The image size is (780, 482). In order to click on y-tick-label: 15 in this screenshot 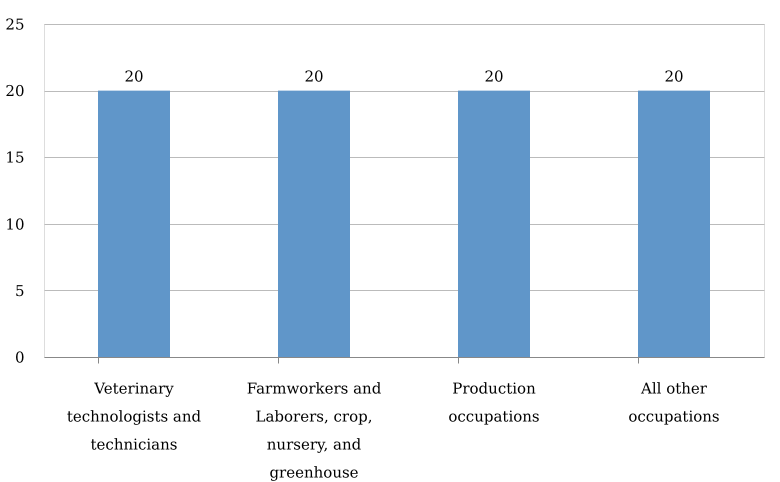, I will do `click(14, 157)`.